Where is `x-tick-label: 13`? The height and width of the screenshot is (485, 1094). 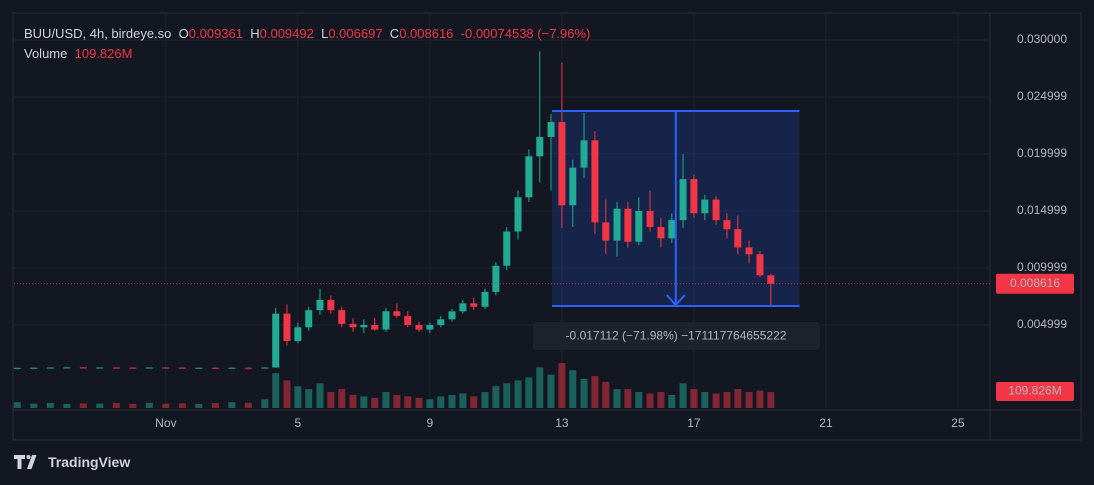 x-tick-label: 13 is located at coordinates (562, 423).